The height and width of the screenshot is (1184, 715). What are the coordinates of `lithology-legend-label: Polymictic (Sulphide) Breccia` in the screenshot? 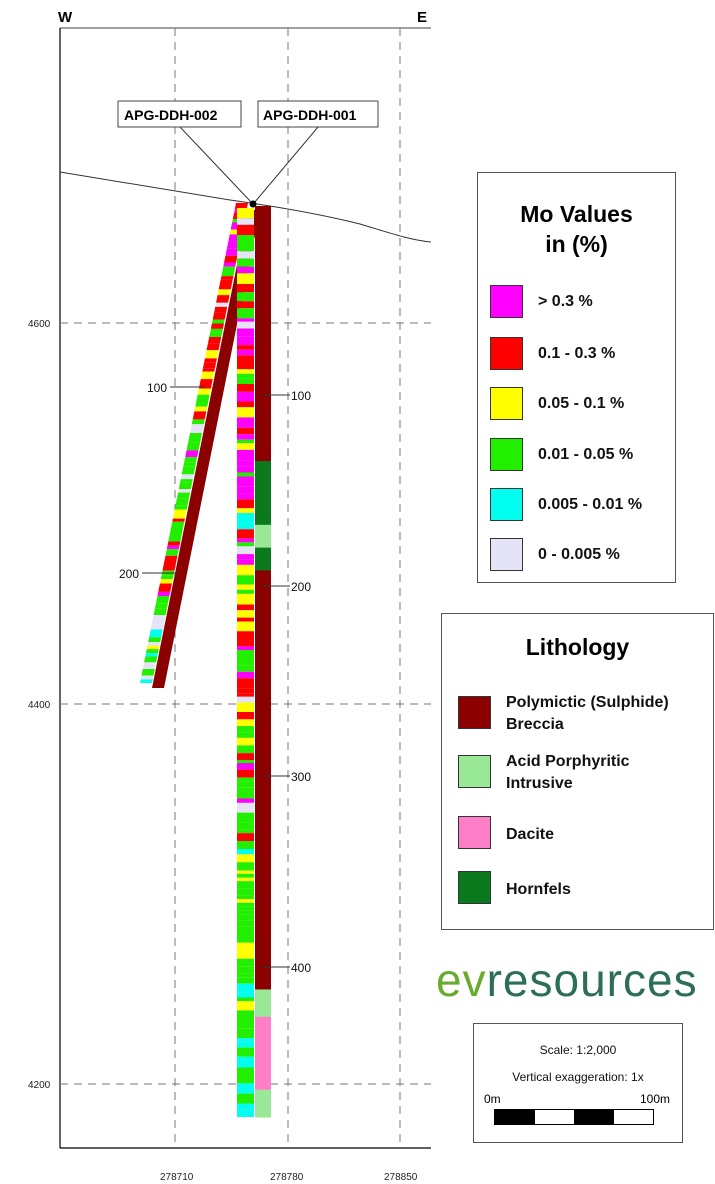 It's located at (587, 713).